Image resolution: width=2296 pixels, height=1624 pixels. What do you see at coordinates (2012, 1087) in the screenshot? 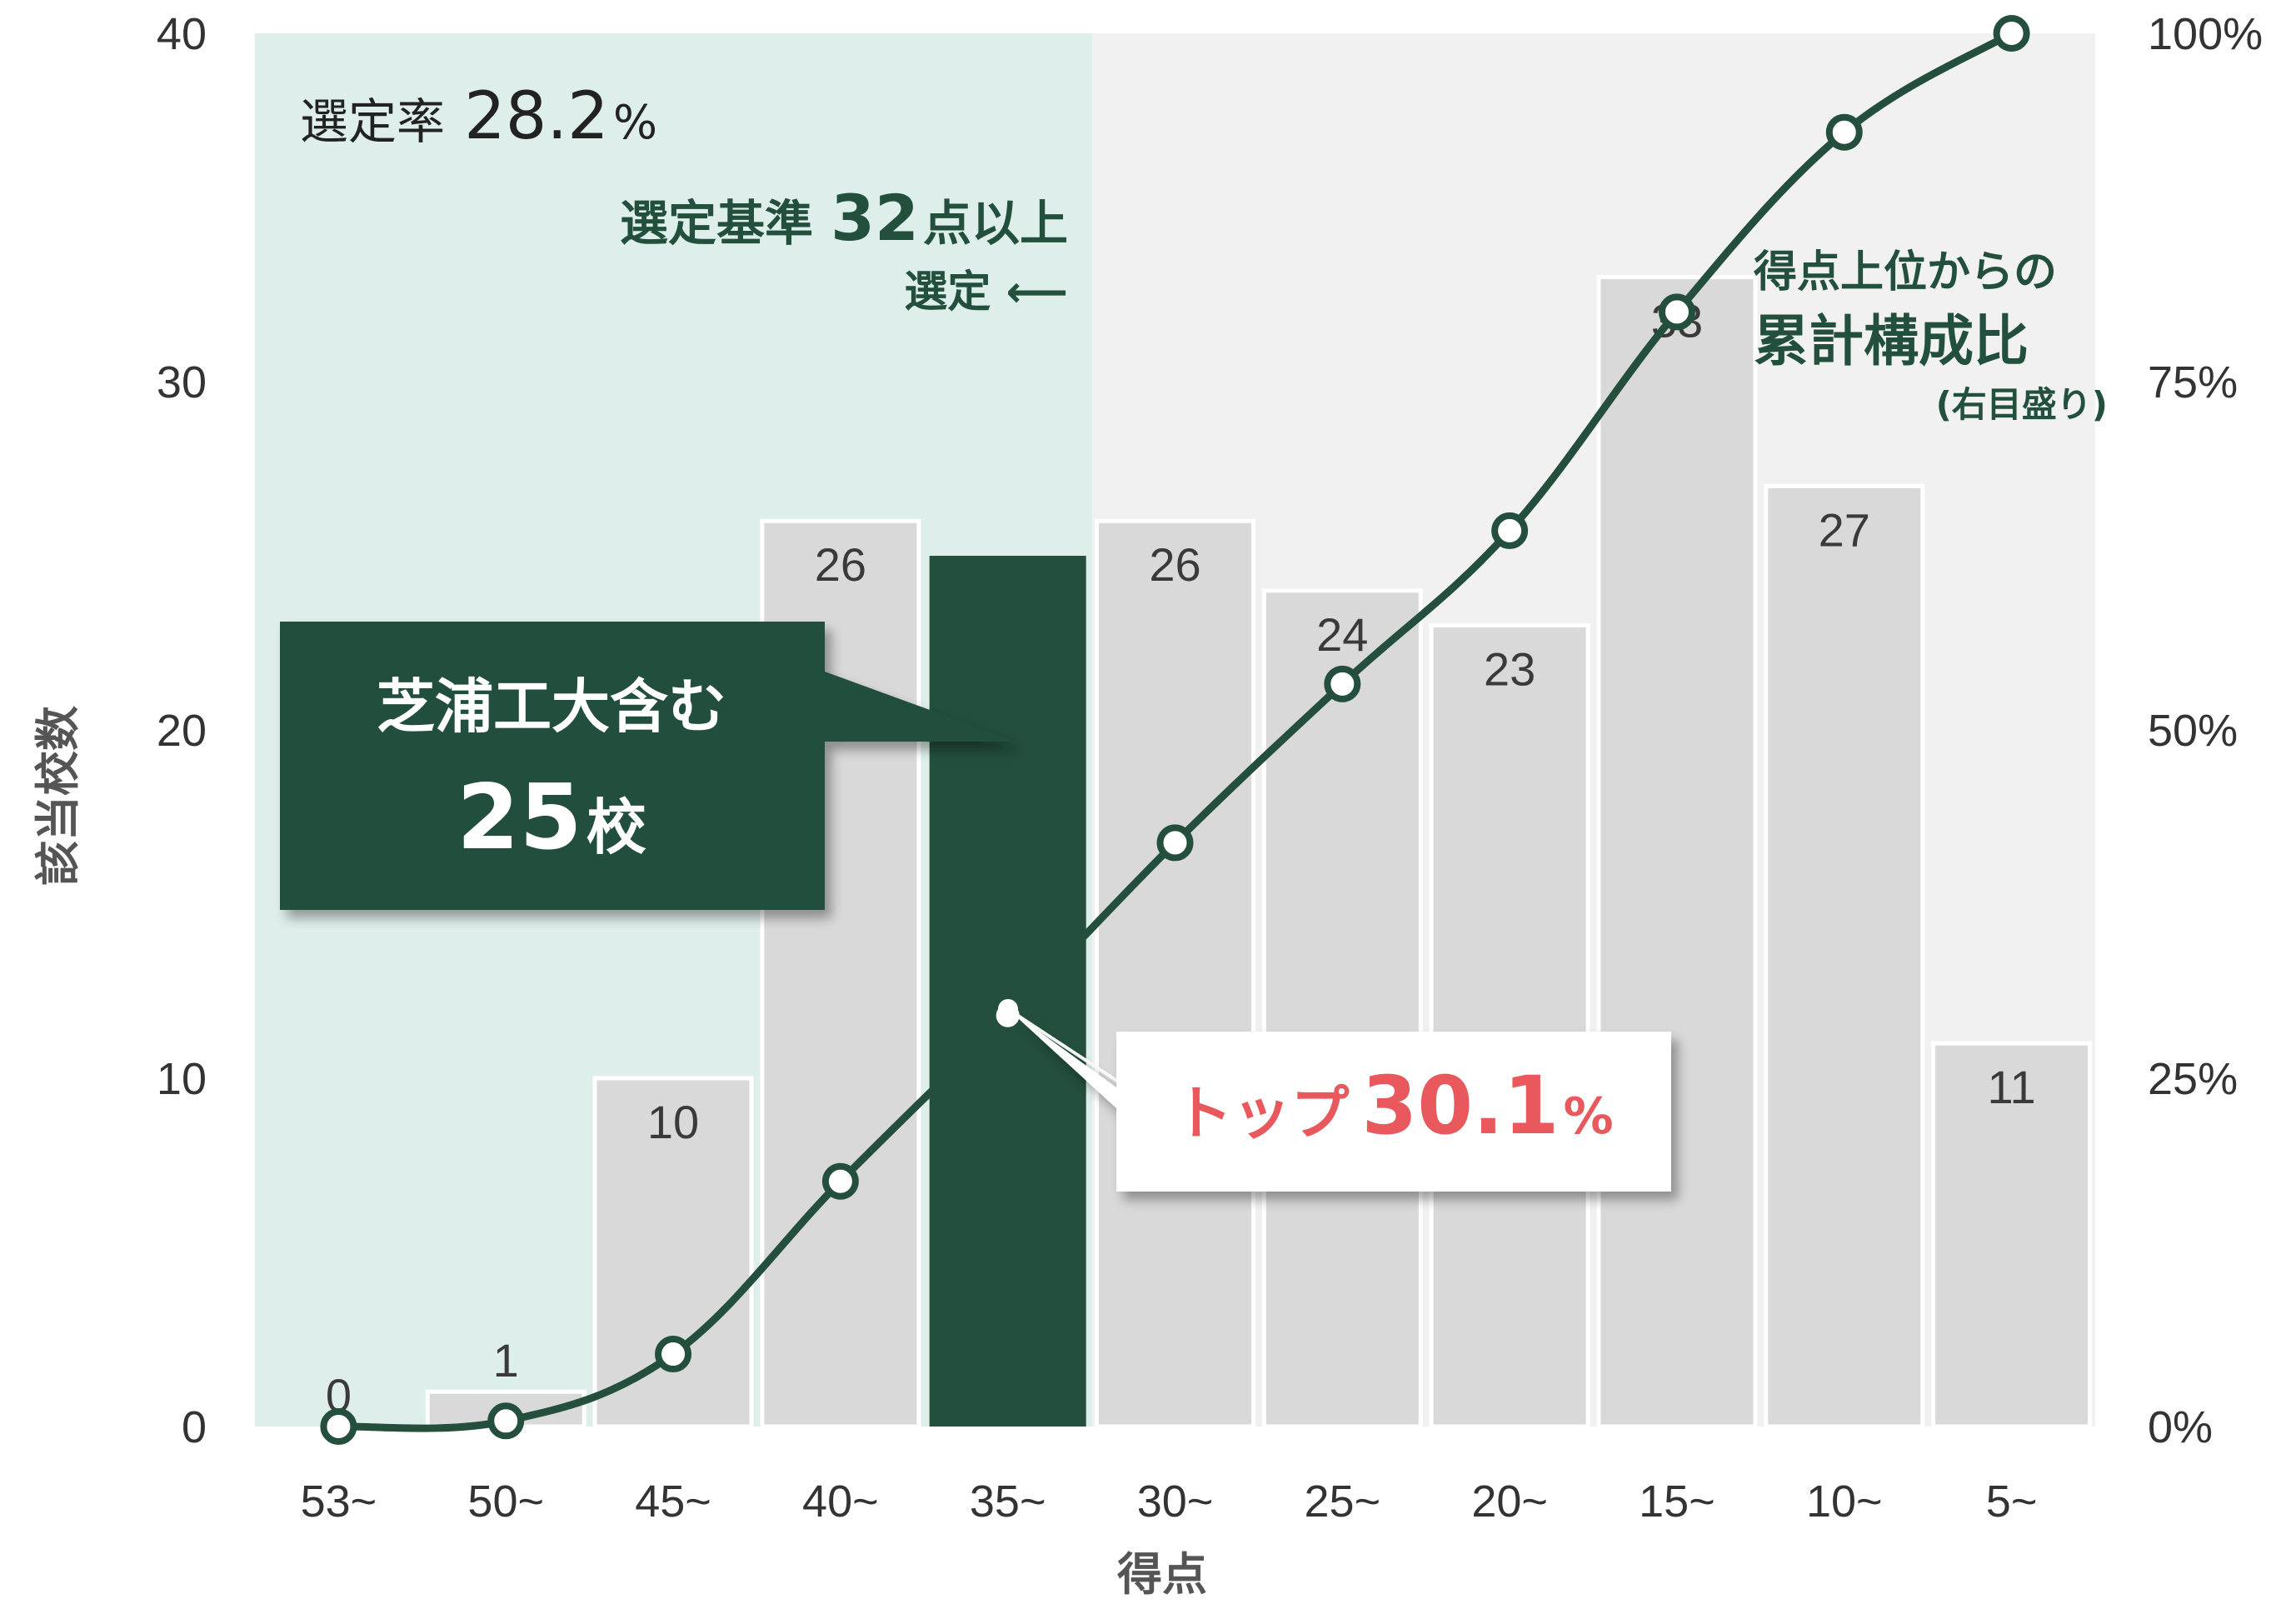
I see `bar-value-label-10: 11` at bounding box center [2012, 1087].